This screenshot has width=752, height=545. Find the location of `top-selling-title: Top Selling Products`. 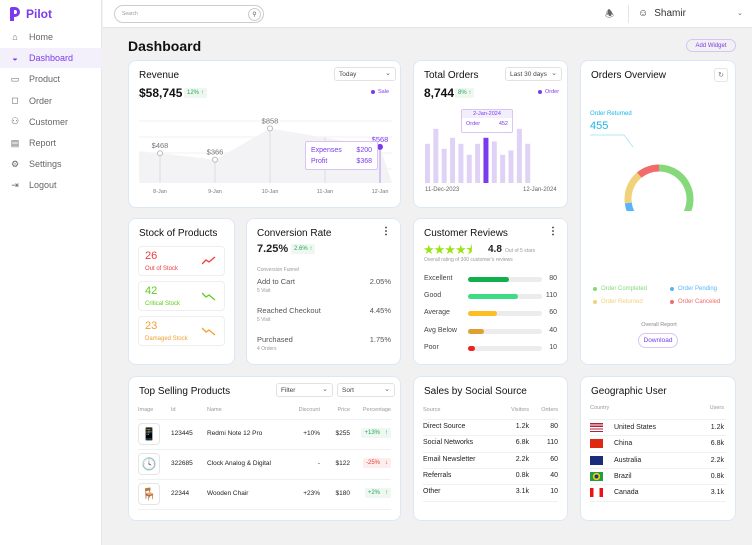

top-selling-title: Top Selling Products is located at coordinates (185, 391).